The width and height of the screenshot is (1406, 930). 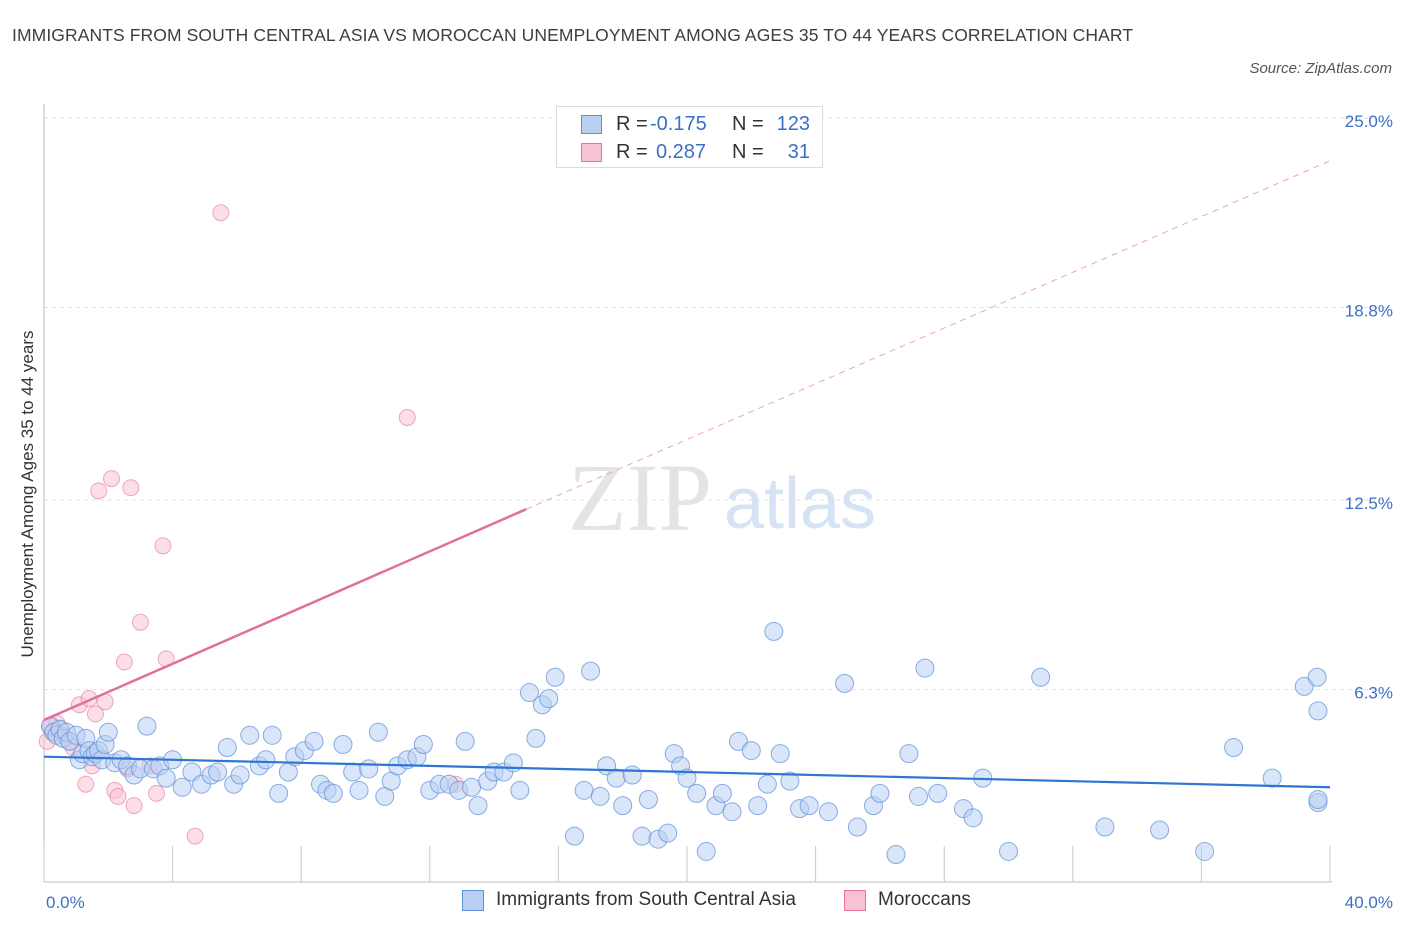 What do you see at coordinates (1373, 692) in the screenshot?
I see `y-tick-label: 6.3%` at bounding box center [1373, 692].